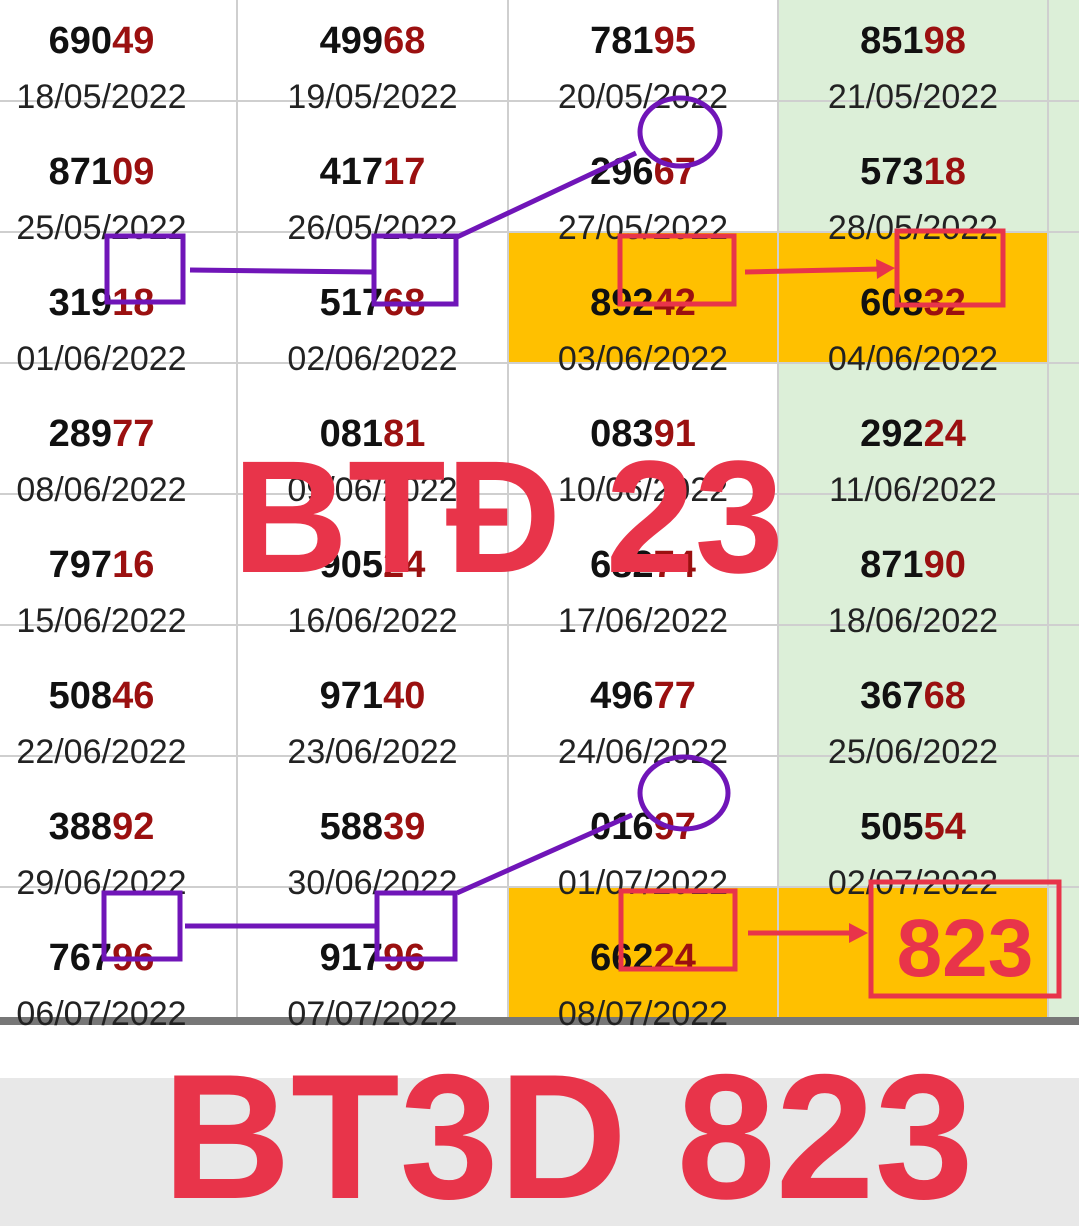 This screenshot has height=1226, width=1079. Describe the element at coordinates (101, 359) in the screenshot. I see `draw-date: 01/06/2022` at that location.